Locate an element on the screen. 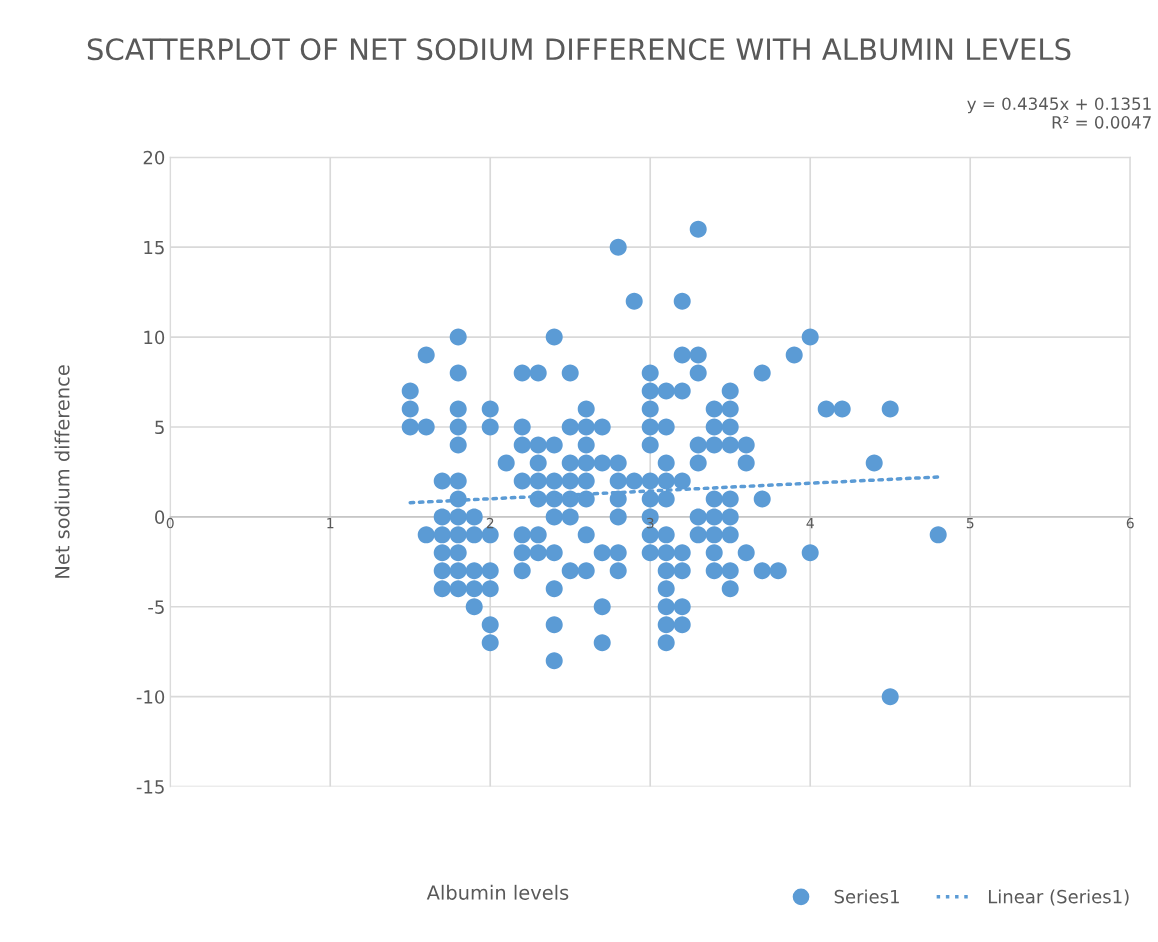 The image size is (1158, 942). y-axis-title: Net sodium difference is located at coordinates (62, 471).